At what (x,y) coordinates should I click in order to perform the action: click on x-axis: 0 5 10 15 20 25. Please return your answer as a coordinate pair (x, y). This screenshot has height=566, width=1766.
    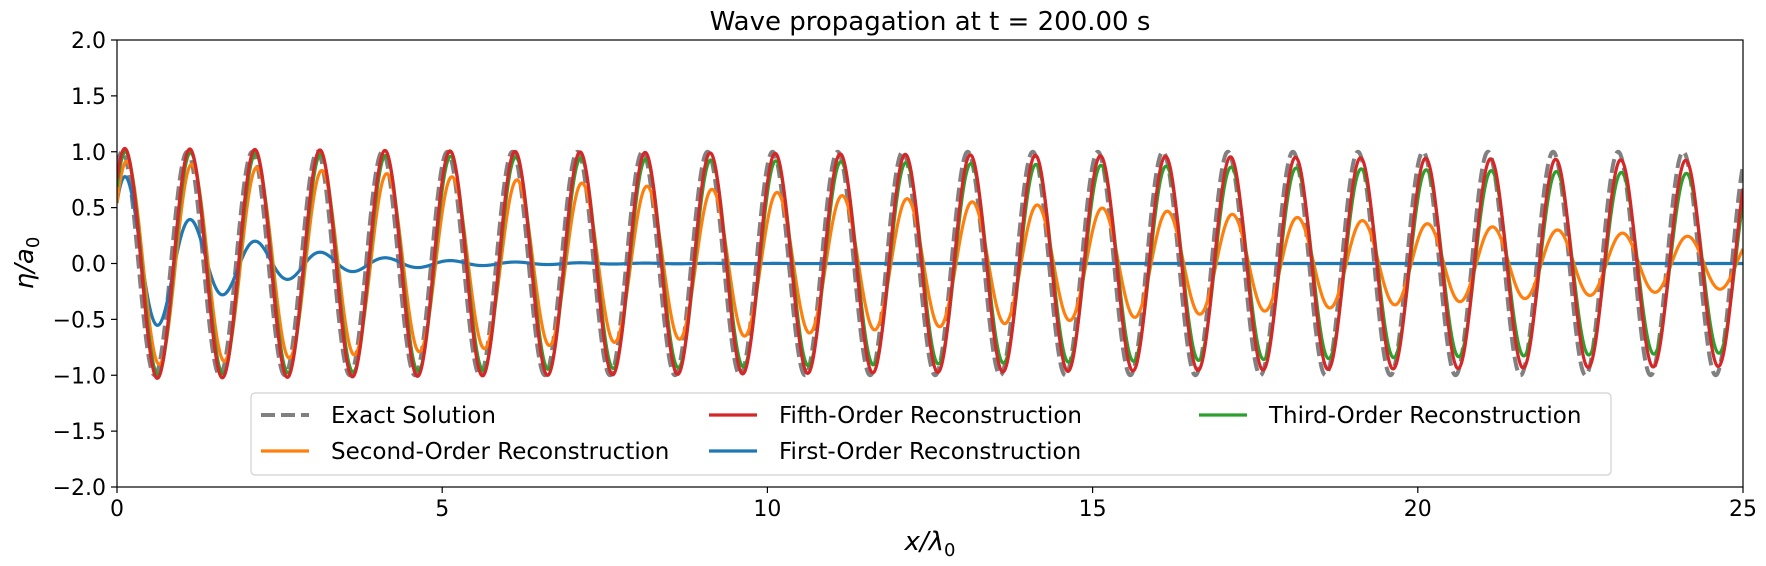
    Looking at the image, I should click on (933, 504).